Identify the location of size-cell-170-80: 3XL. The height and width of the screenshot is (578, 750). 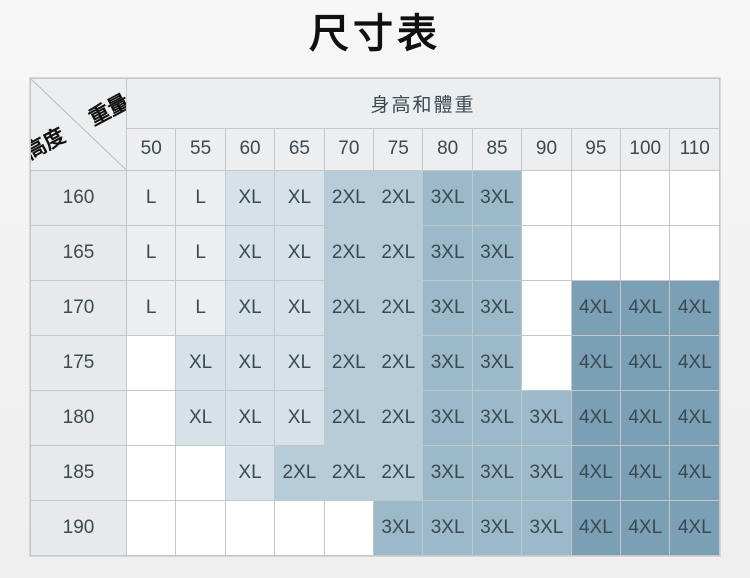
(447, 307).